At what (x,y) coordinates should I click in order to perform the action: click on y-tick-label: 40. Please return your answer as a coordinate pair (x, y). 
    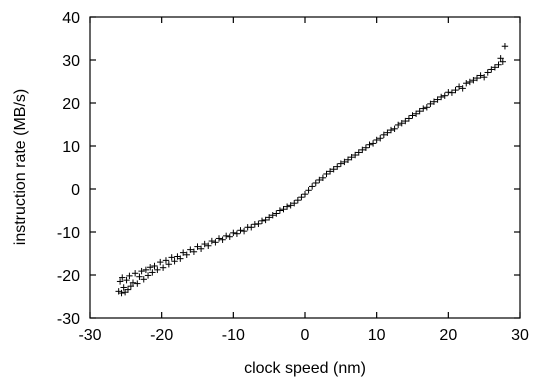
    Looking at the image, I should click on (71, 18).